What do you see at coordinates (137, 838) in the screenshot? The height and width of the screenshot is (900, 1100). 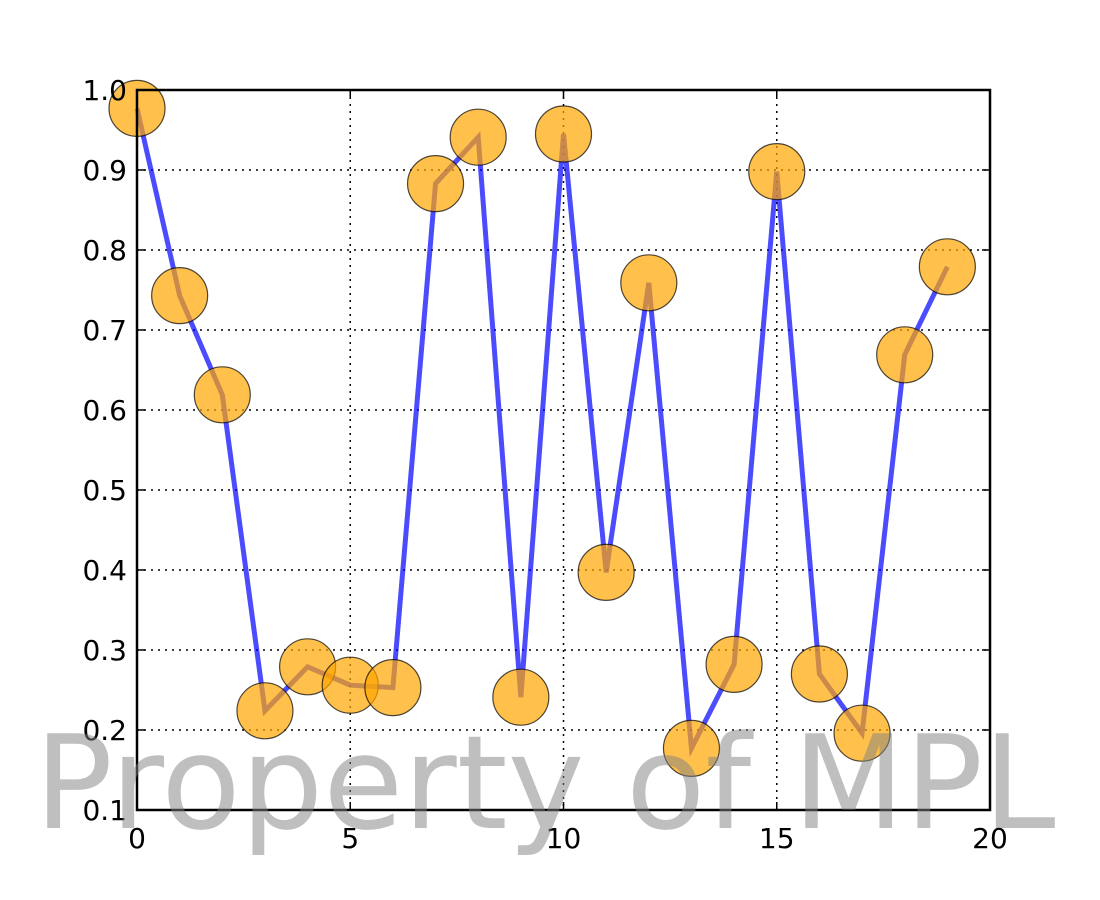 I see `x-tick-label: 0` at bounding box center [137, 838].